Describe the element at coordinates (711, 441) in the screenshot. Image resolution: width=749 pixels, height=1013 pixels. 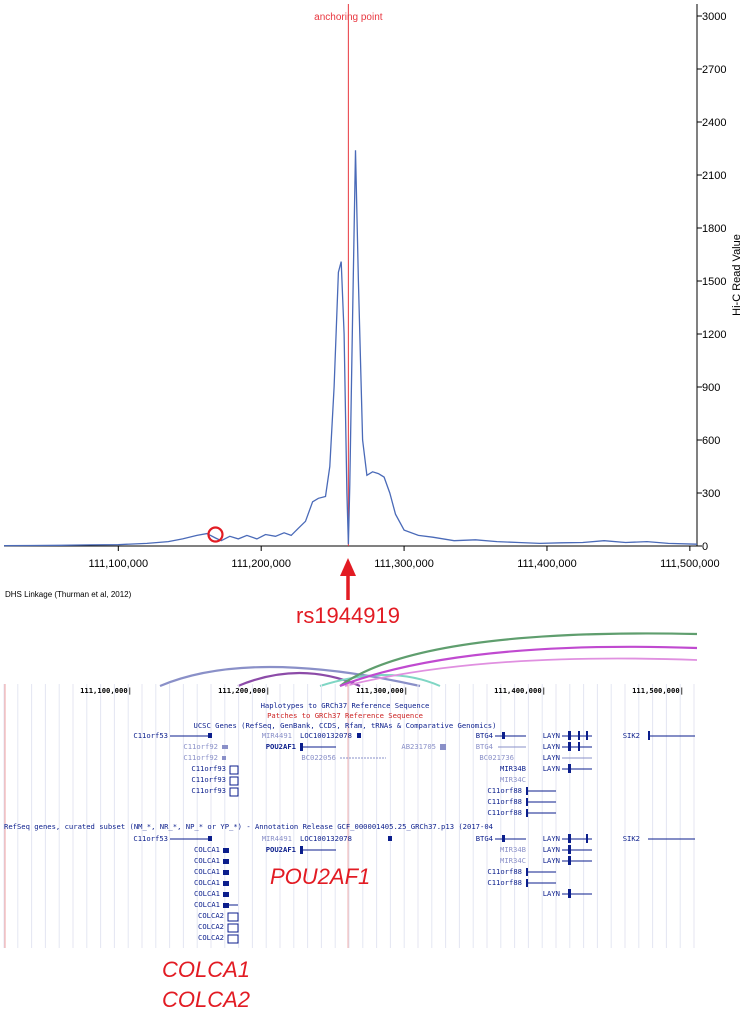
I see `y-tick-label: 600` at that location.